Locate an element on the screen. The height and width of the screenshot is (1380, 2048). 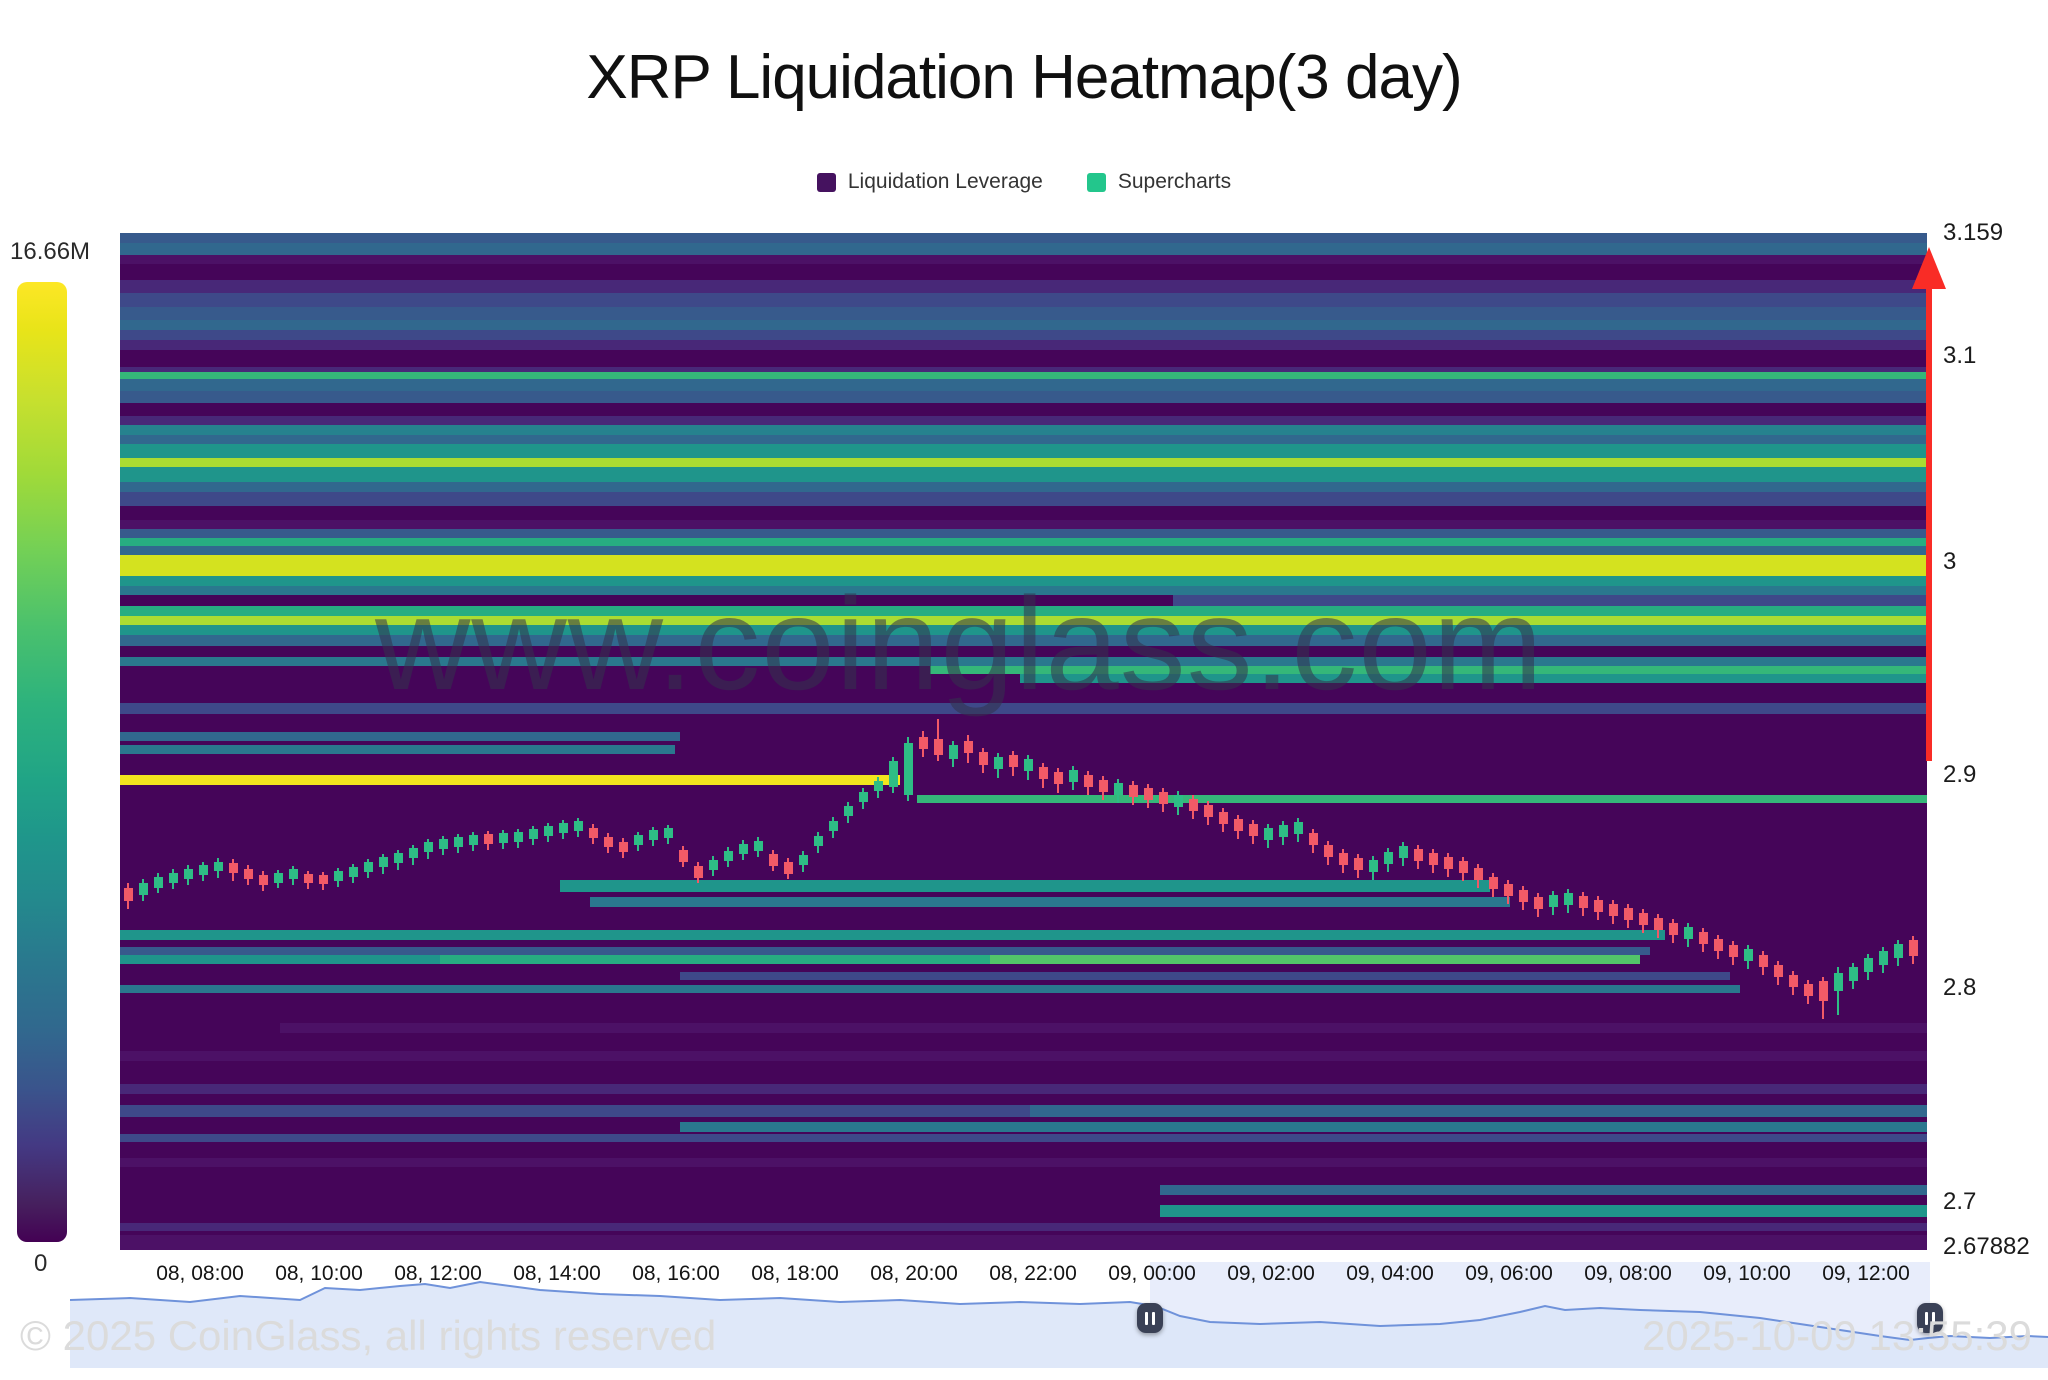
chart-legend: Liquidation Leverage Supercharts is located at coordinates (1024, 182).